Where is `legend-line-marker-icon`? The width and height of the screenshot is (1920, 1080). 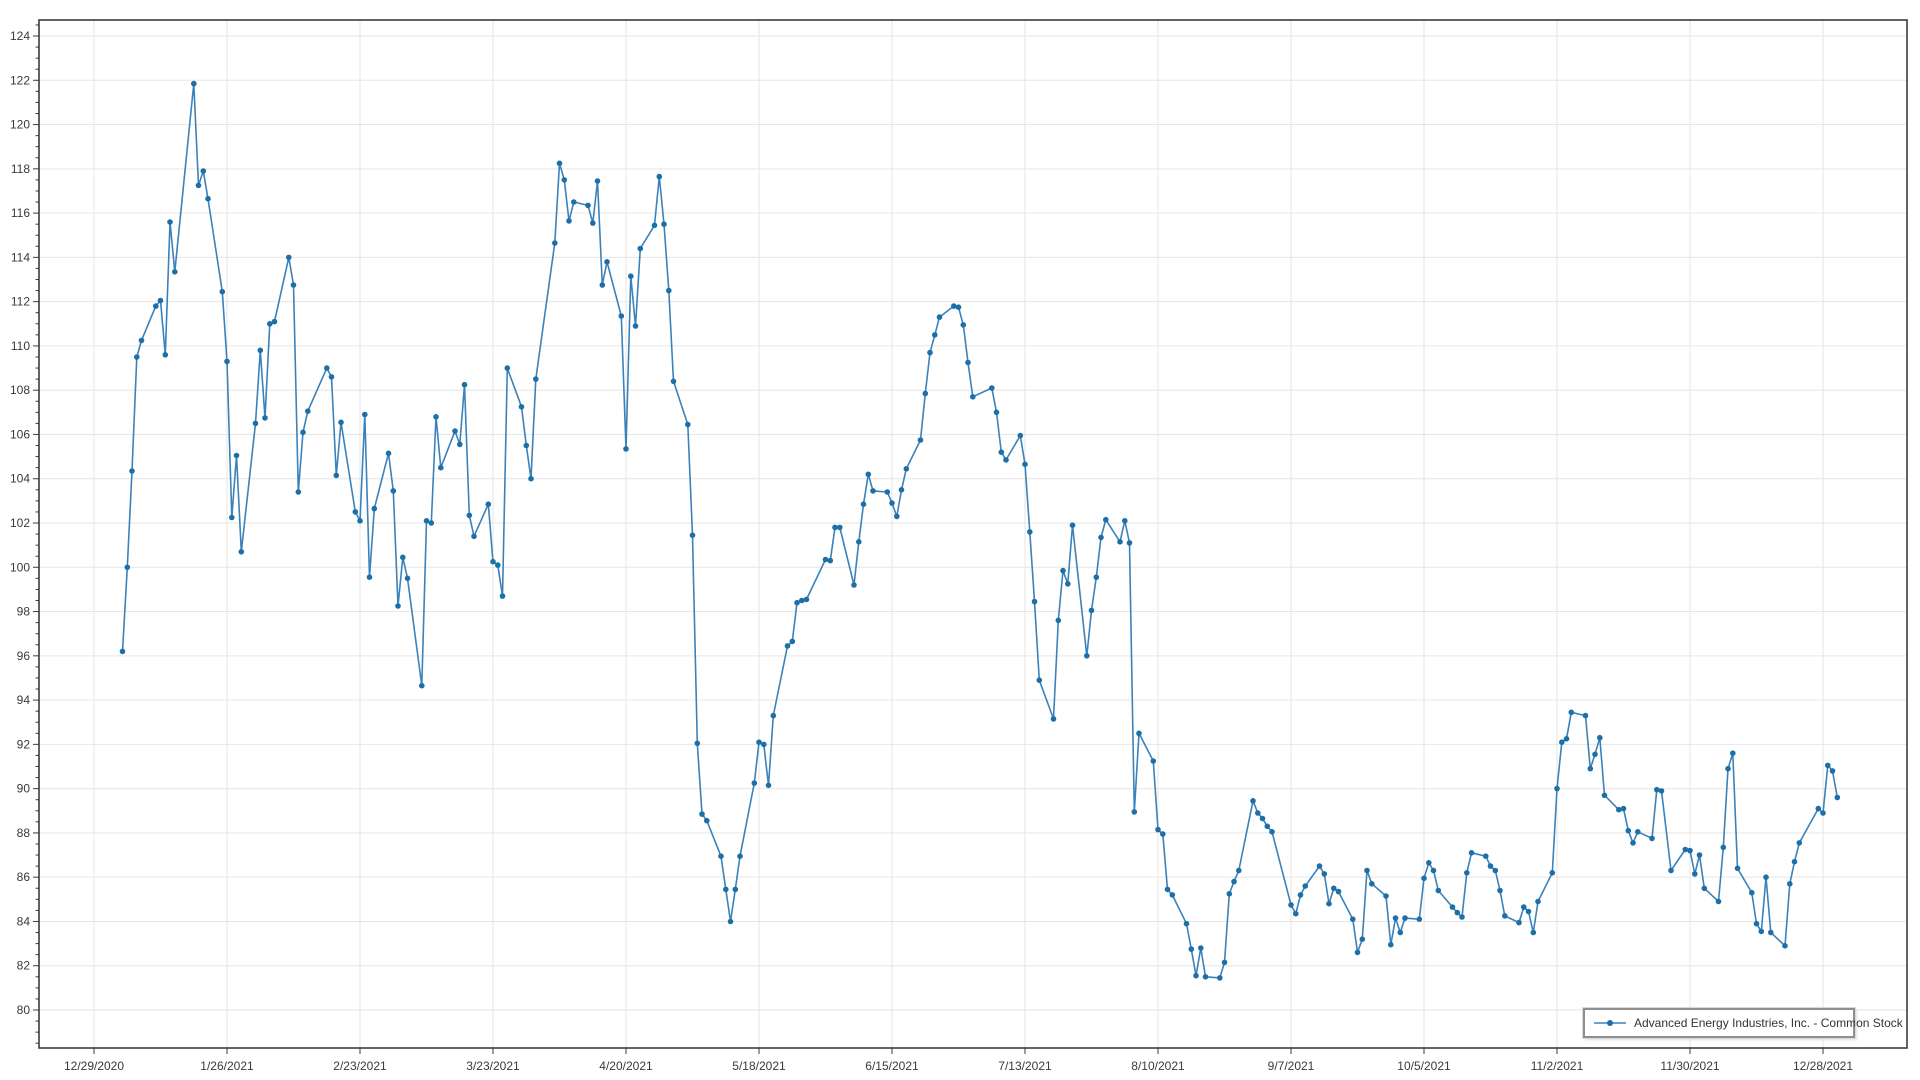 legend-line-marker-icon is located at coordinates (1610, 1023).